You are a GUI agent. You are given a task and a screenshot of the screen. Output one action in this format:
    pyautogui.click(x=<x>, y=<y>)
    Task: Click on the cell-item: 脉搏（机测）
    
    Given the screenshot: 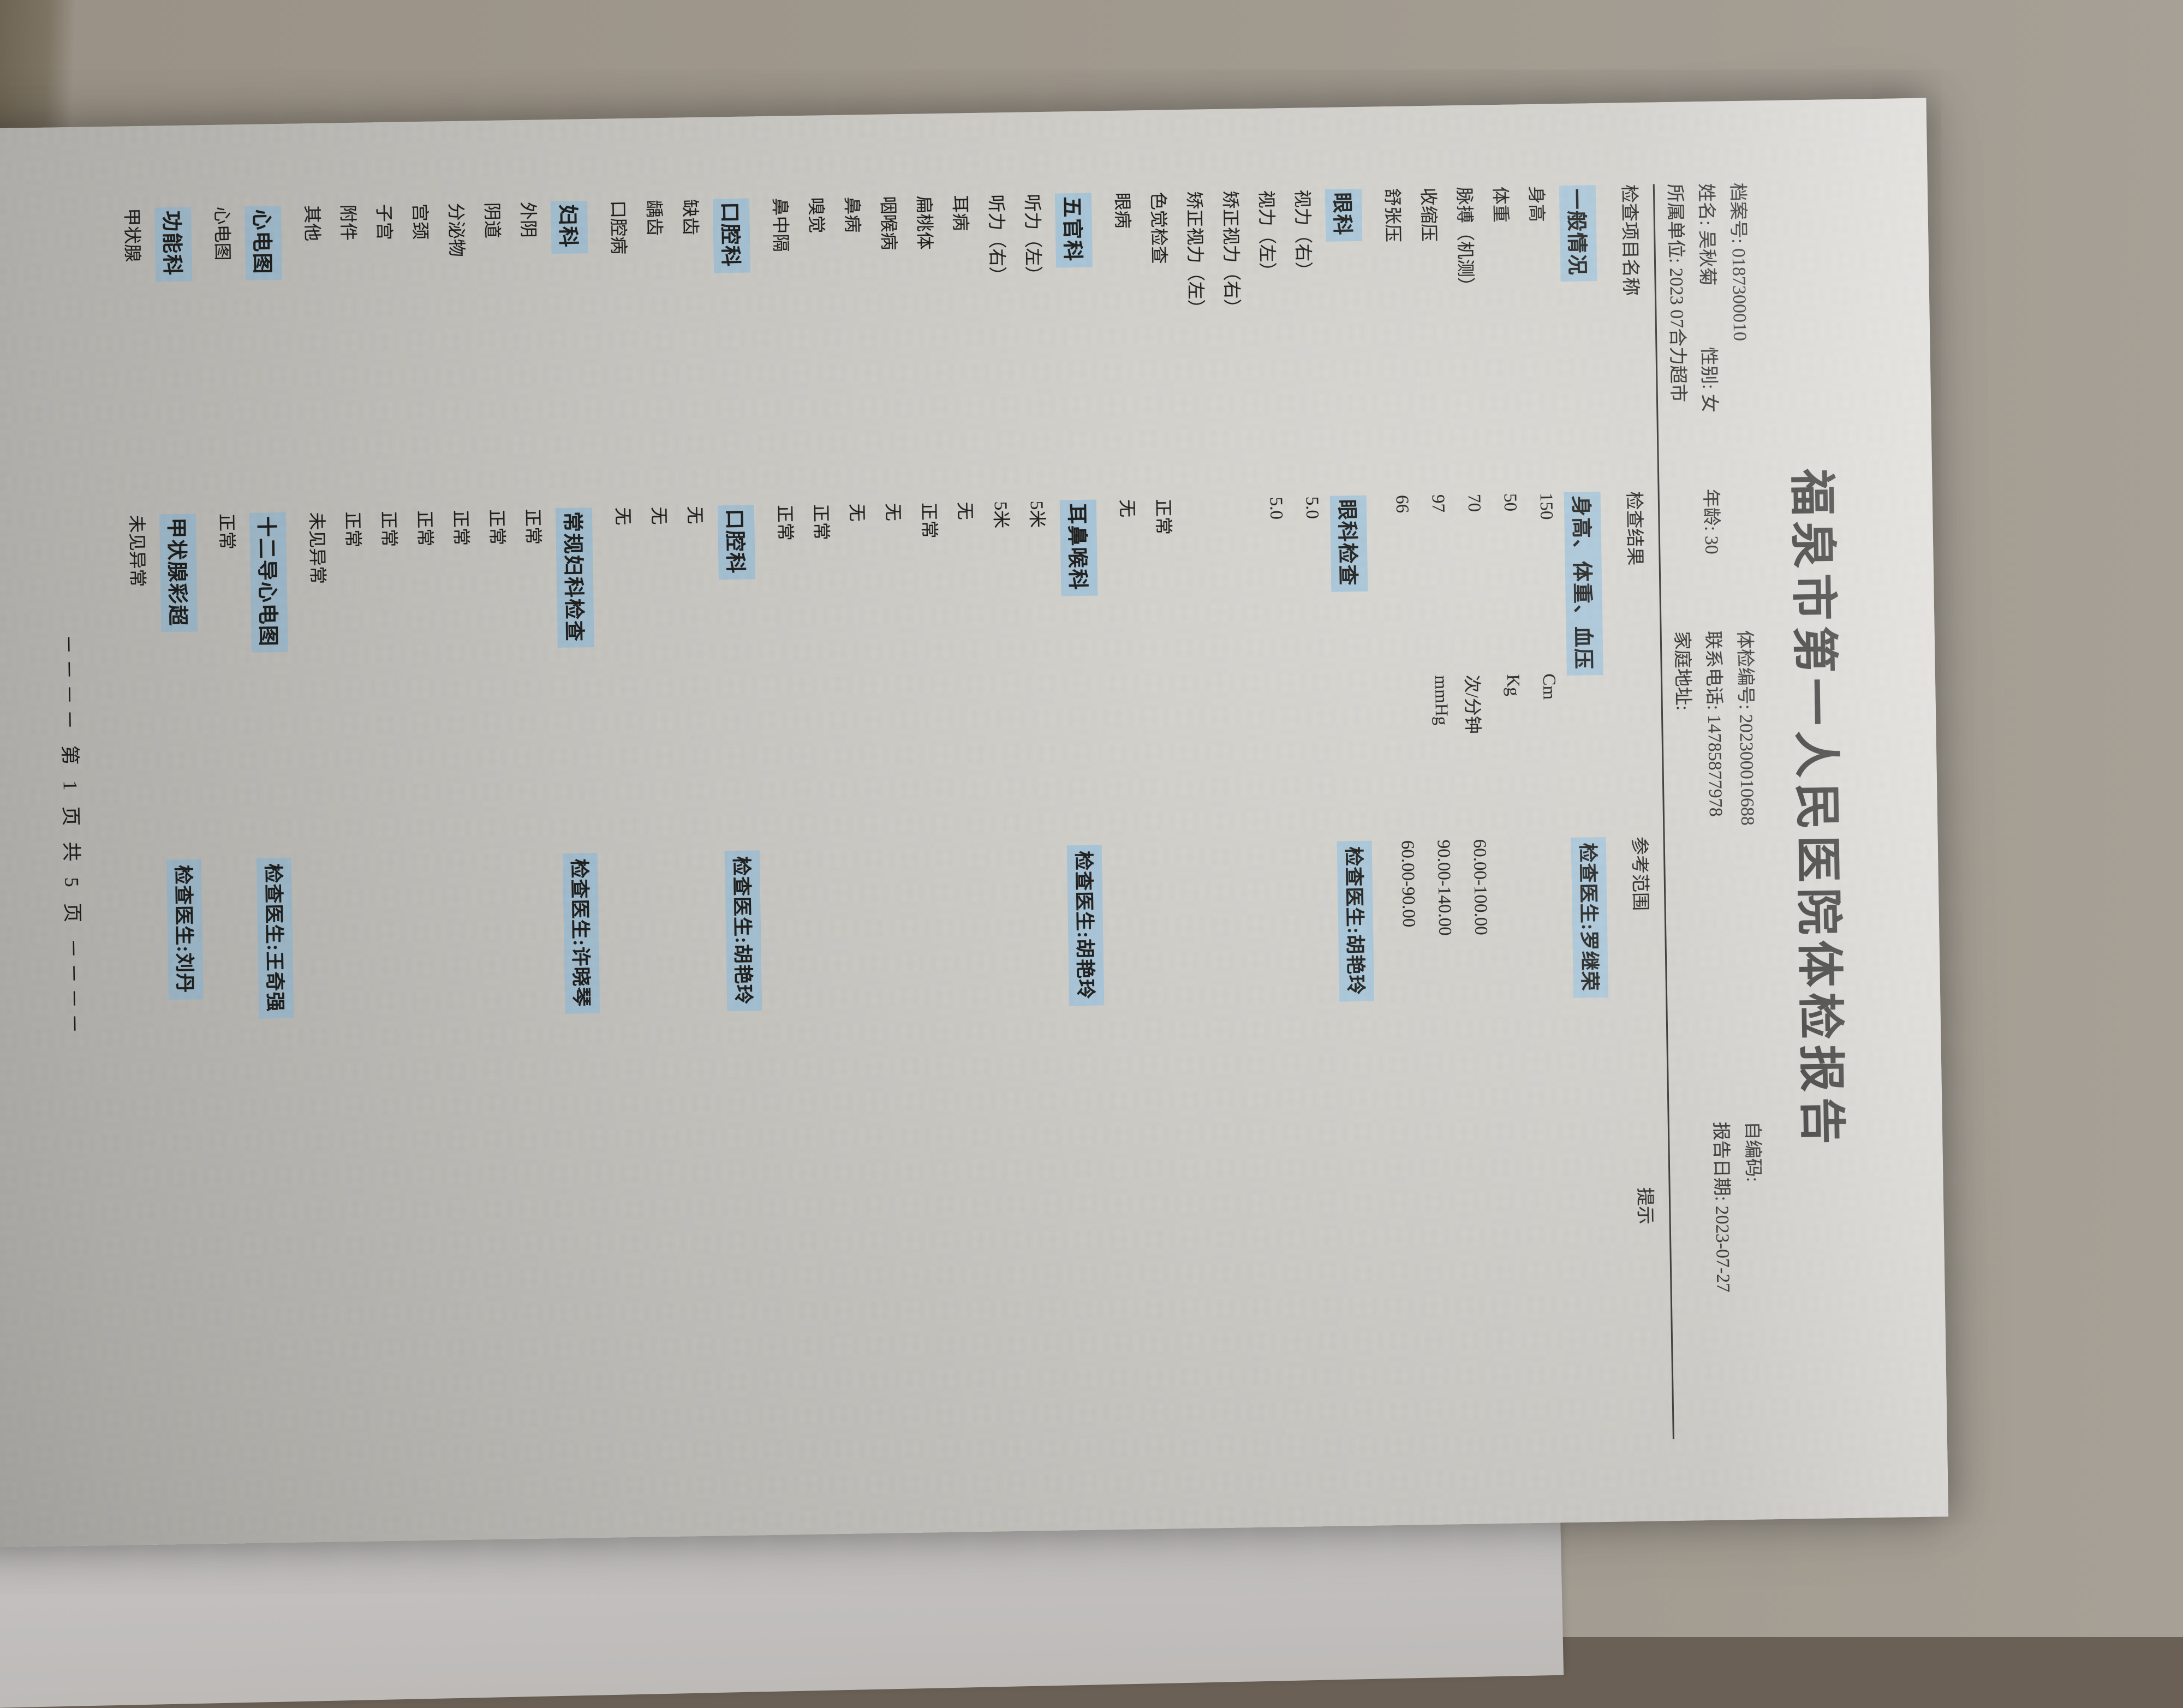 What is the action you would take?
    pyautogui.click(x=1468, y=341)
    